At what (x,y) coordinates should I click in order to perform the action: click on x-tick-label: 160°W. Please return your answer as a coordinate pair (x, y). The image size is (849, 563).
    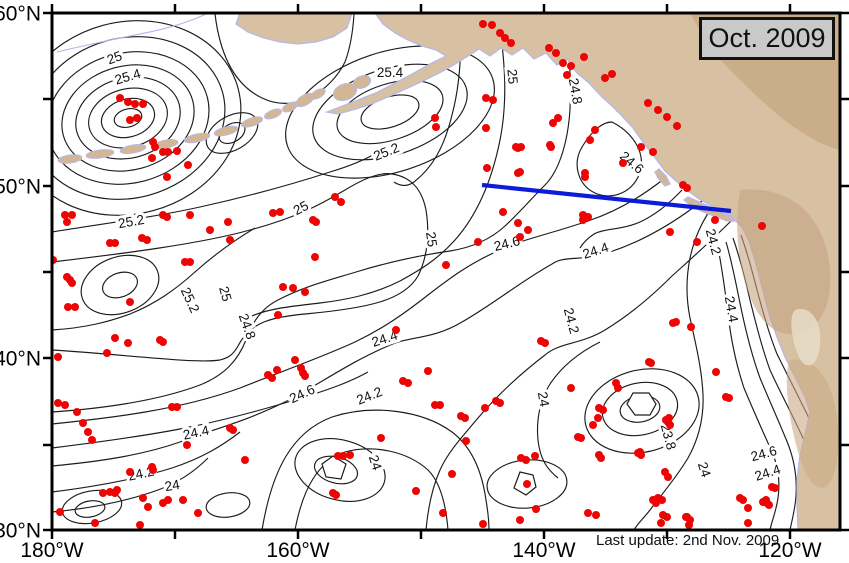
    Looking at the image, I should click on (297, 550).